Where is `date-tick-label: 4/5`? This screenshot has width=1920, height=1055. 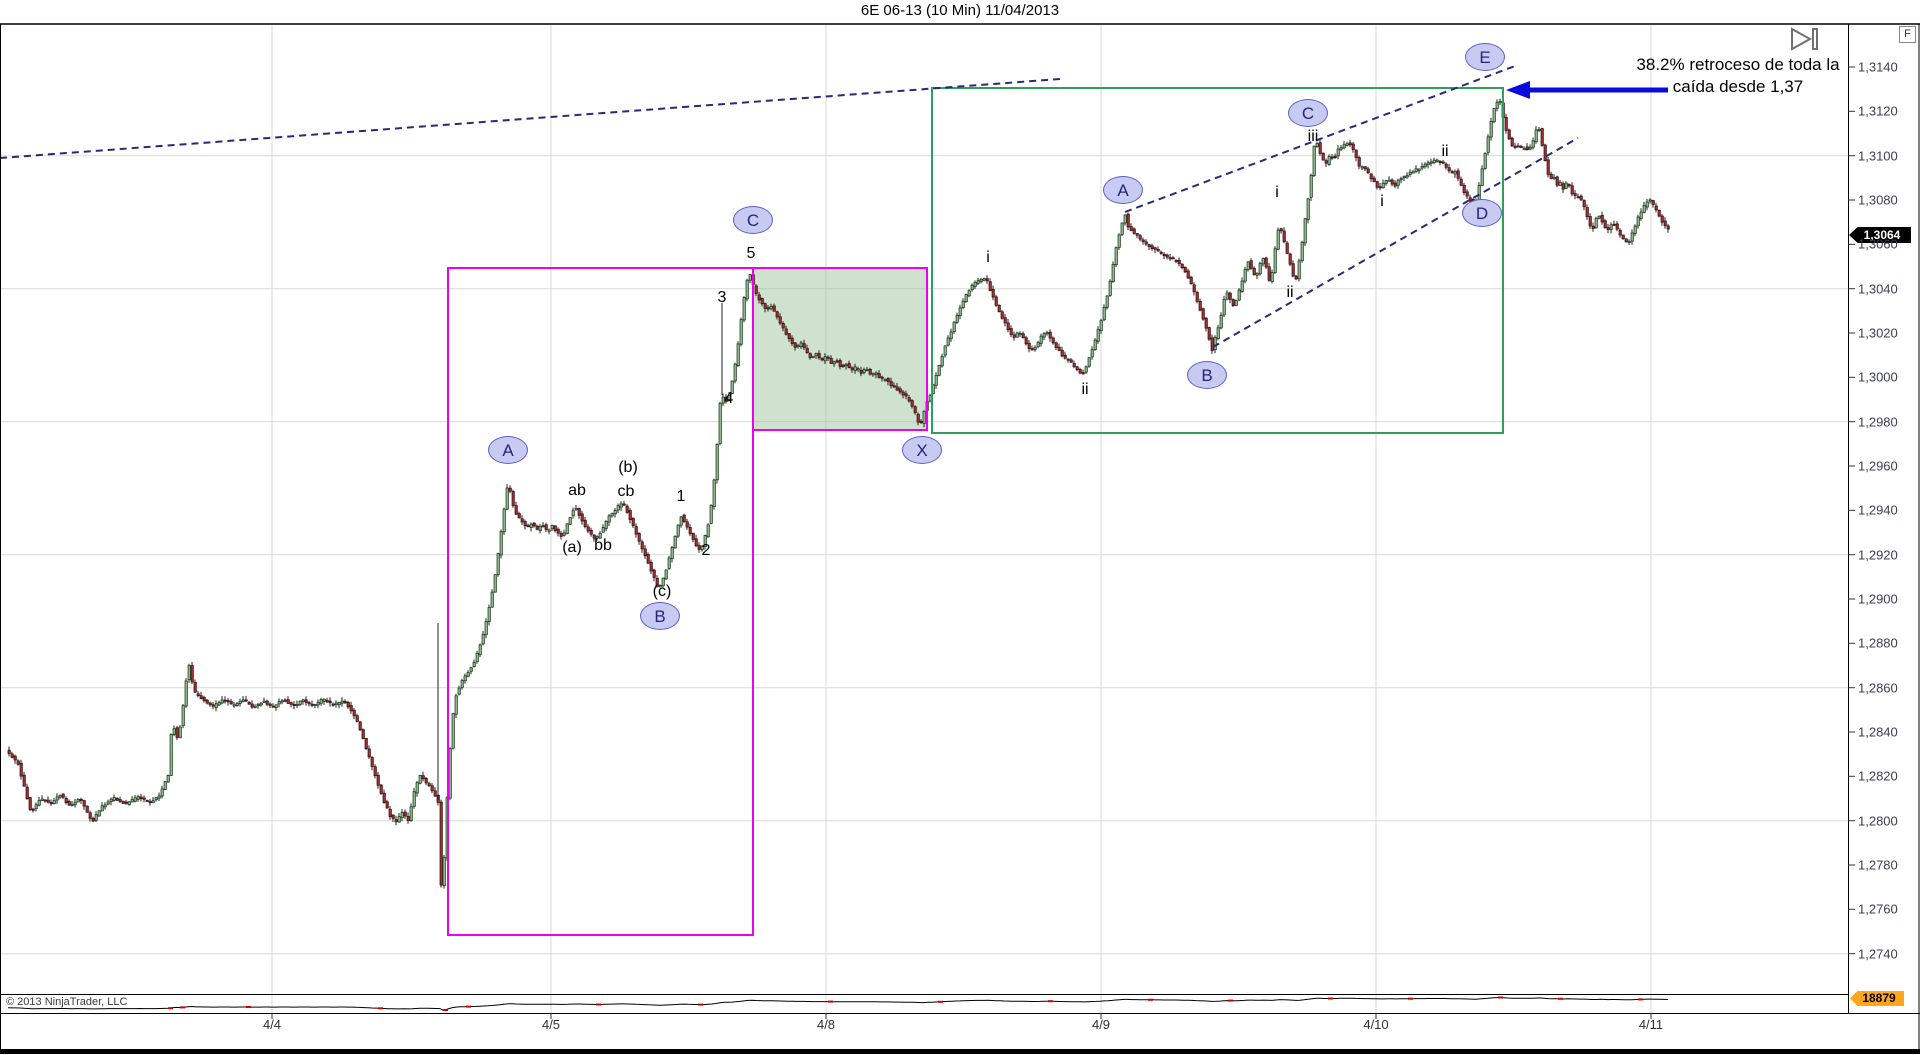
date-tick-label: 4/5 is located at coordinates (551, 1024).